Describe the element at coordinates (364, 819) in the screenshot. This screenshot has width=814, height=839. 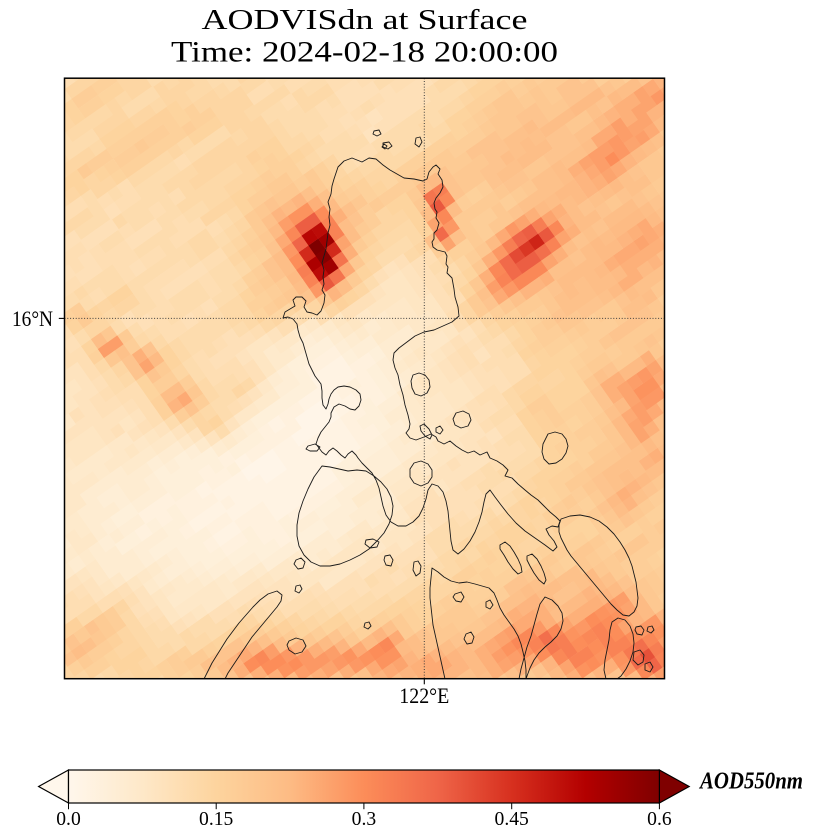
I see `svg-text: 0.3` at that location.